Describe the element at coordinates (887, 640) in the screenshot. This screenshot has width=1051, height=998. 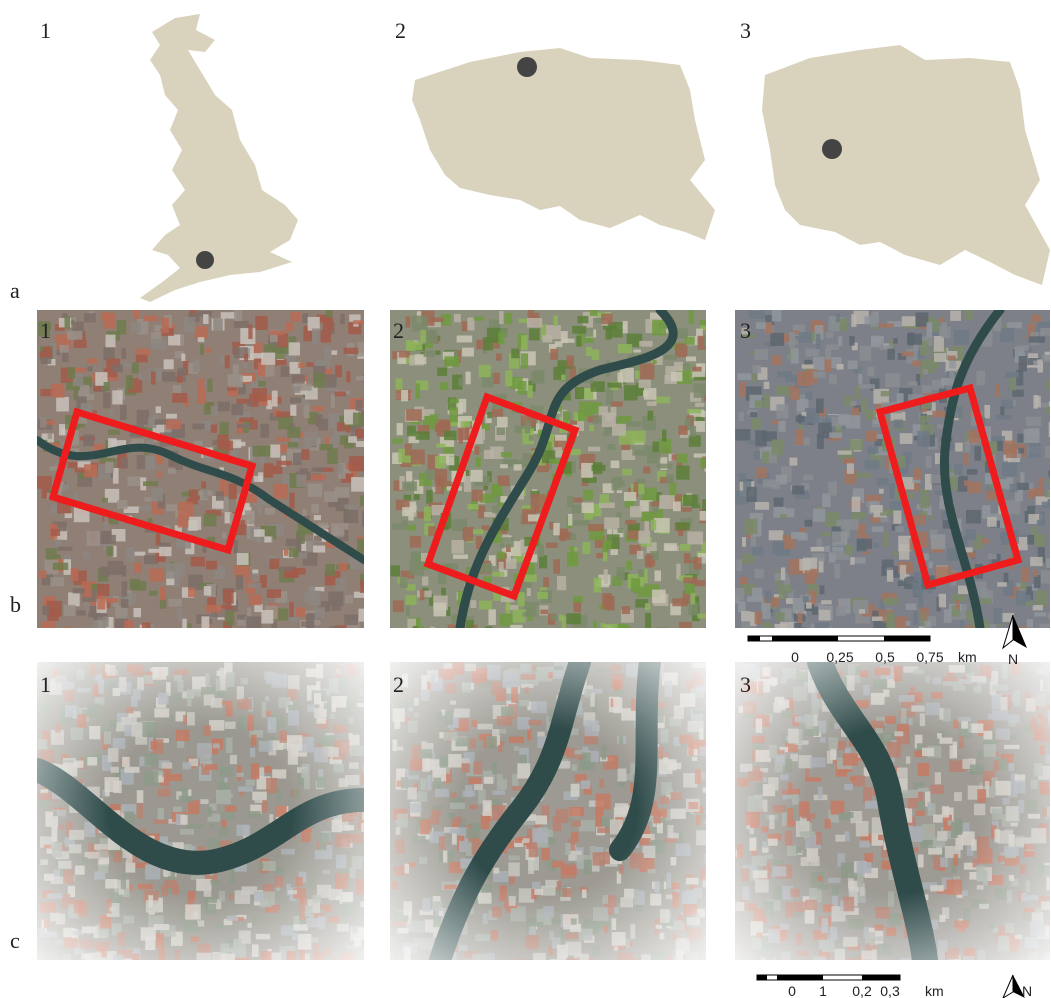
I see `scale-bar: 0 0,25 0,5 0,75 km N` at that location.